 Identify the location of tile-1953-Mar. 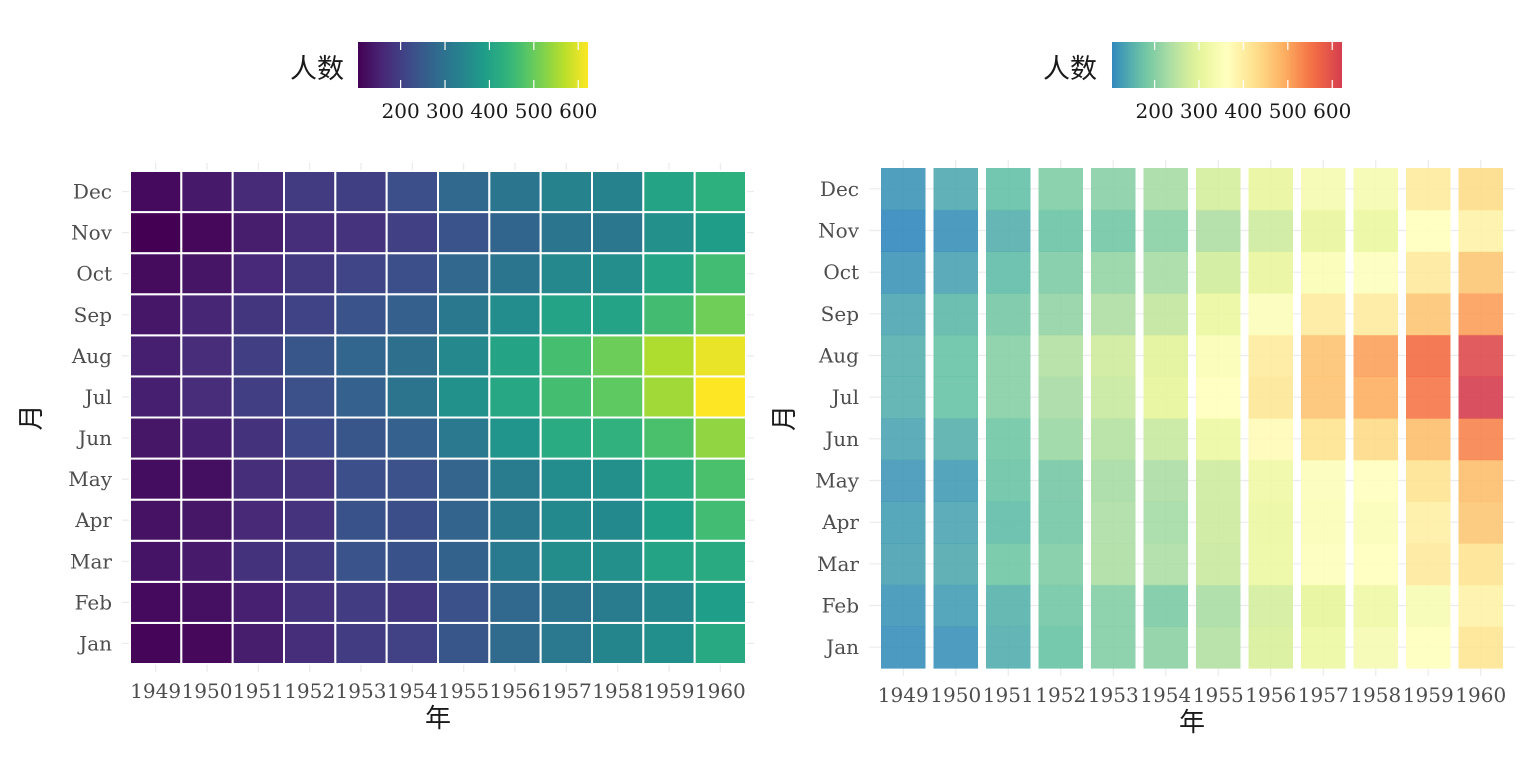
(361, 561).